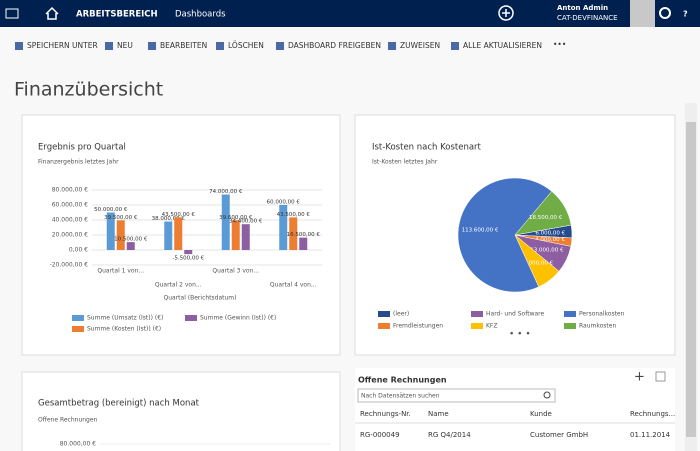 The image size is (700, 451). What do you see at coordinates (402, 380) in the screenshot?
I see `grid-title: Offene Rechnungen` at bounding box center [402, 380].